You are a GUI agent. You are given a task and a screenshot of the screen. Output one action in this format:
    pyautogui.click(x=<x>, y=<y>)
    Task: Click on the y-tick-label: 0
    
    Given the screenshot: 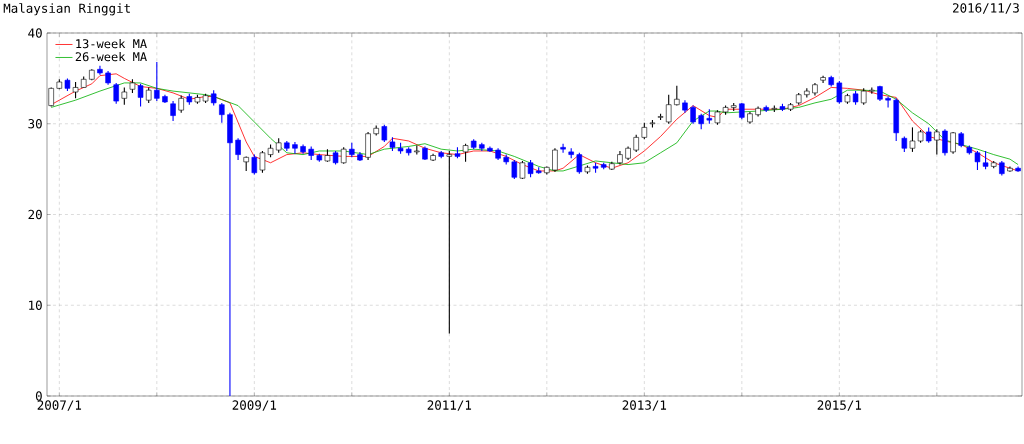 What is the action you would take?
    pyautogui.click(x=38, y=396)
    